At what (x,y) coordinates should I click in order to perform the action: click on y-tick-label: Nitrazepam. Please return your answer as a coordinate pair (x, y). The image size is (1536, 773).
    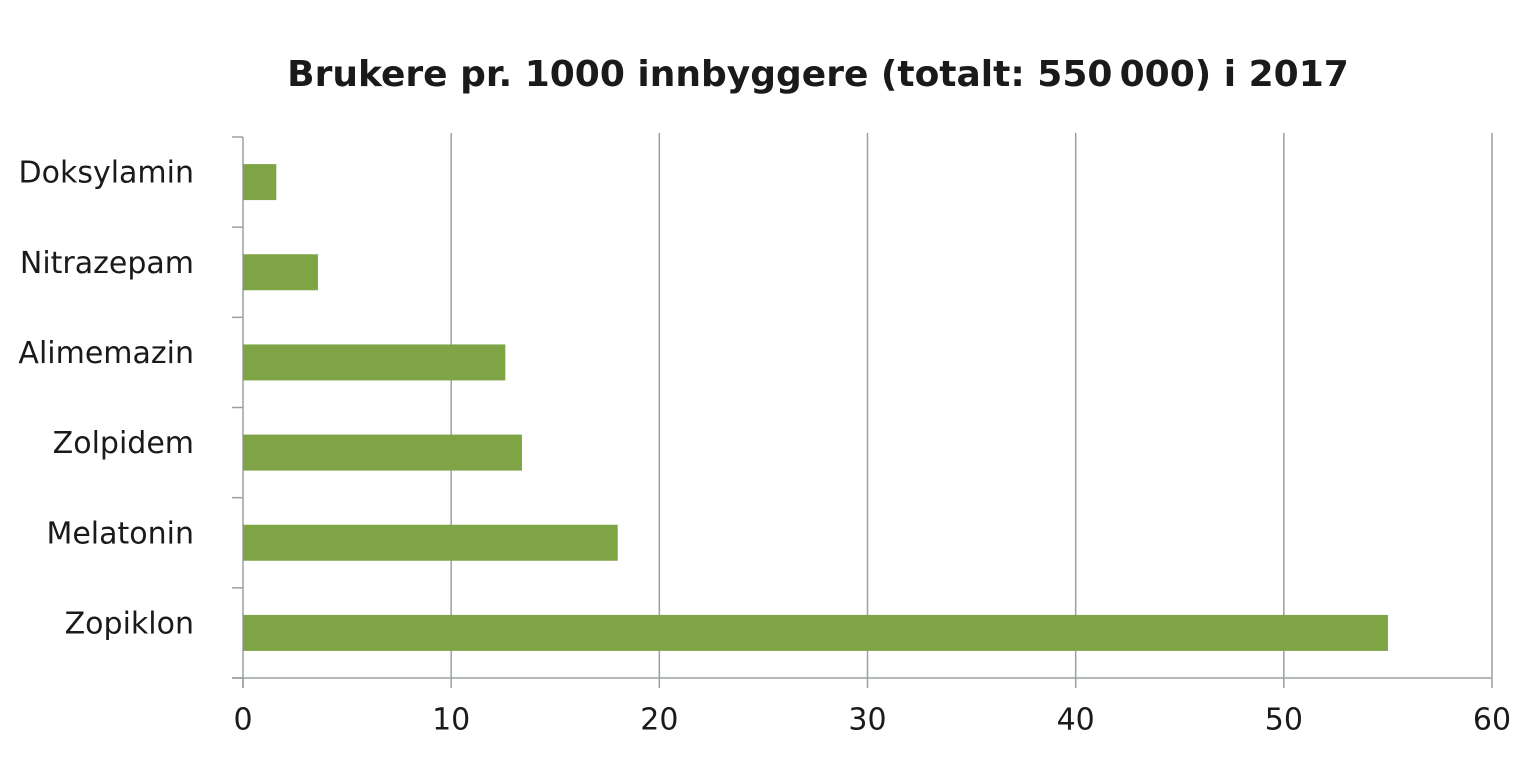
    Looking at the image, I should click on (107, 263).